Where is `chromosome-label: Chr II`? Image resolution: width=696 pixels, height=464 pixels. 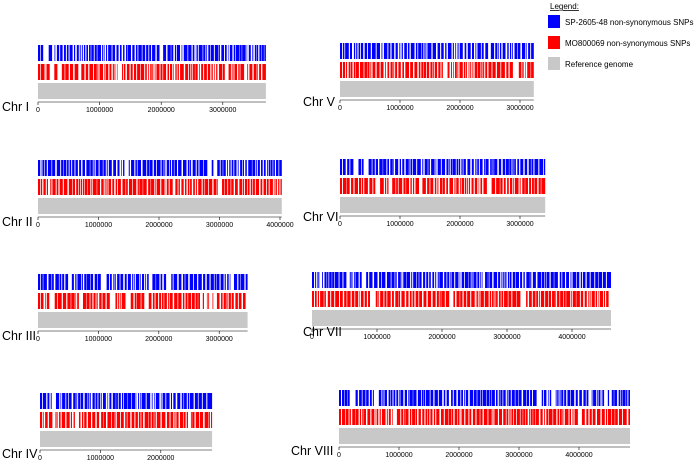 chromosome-label: Chr II is located at coordinates (17, 222).